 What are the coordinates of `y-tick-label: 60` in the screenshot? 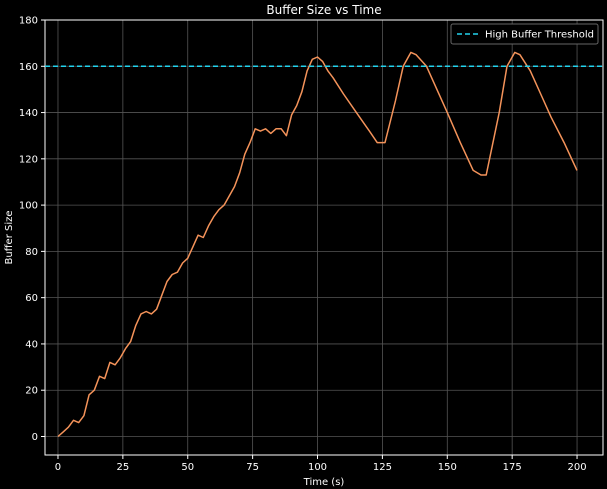 It's located at (31, 298).